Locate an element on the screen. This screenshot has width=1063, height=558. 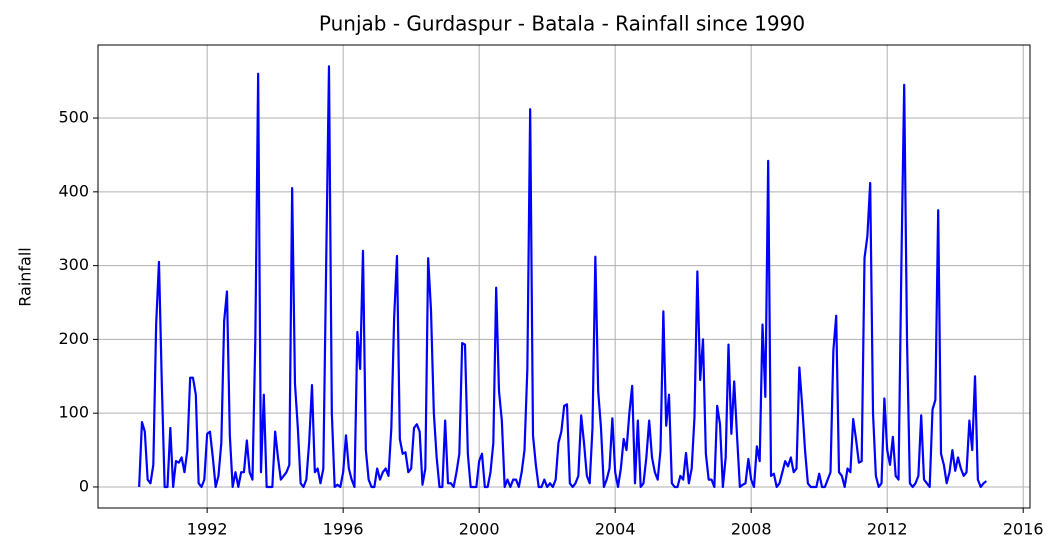
x-tick-label: 1996 is located at coordinates (343, 529).